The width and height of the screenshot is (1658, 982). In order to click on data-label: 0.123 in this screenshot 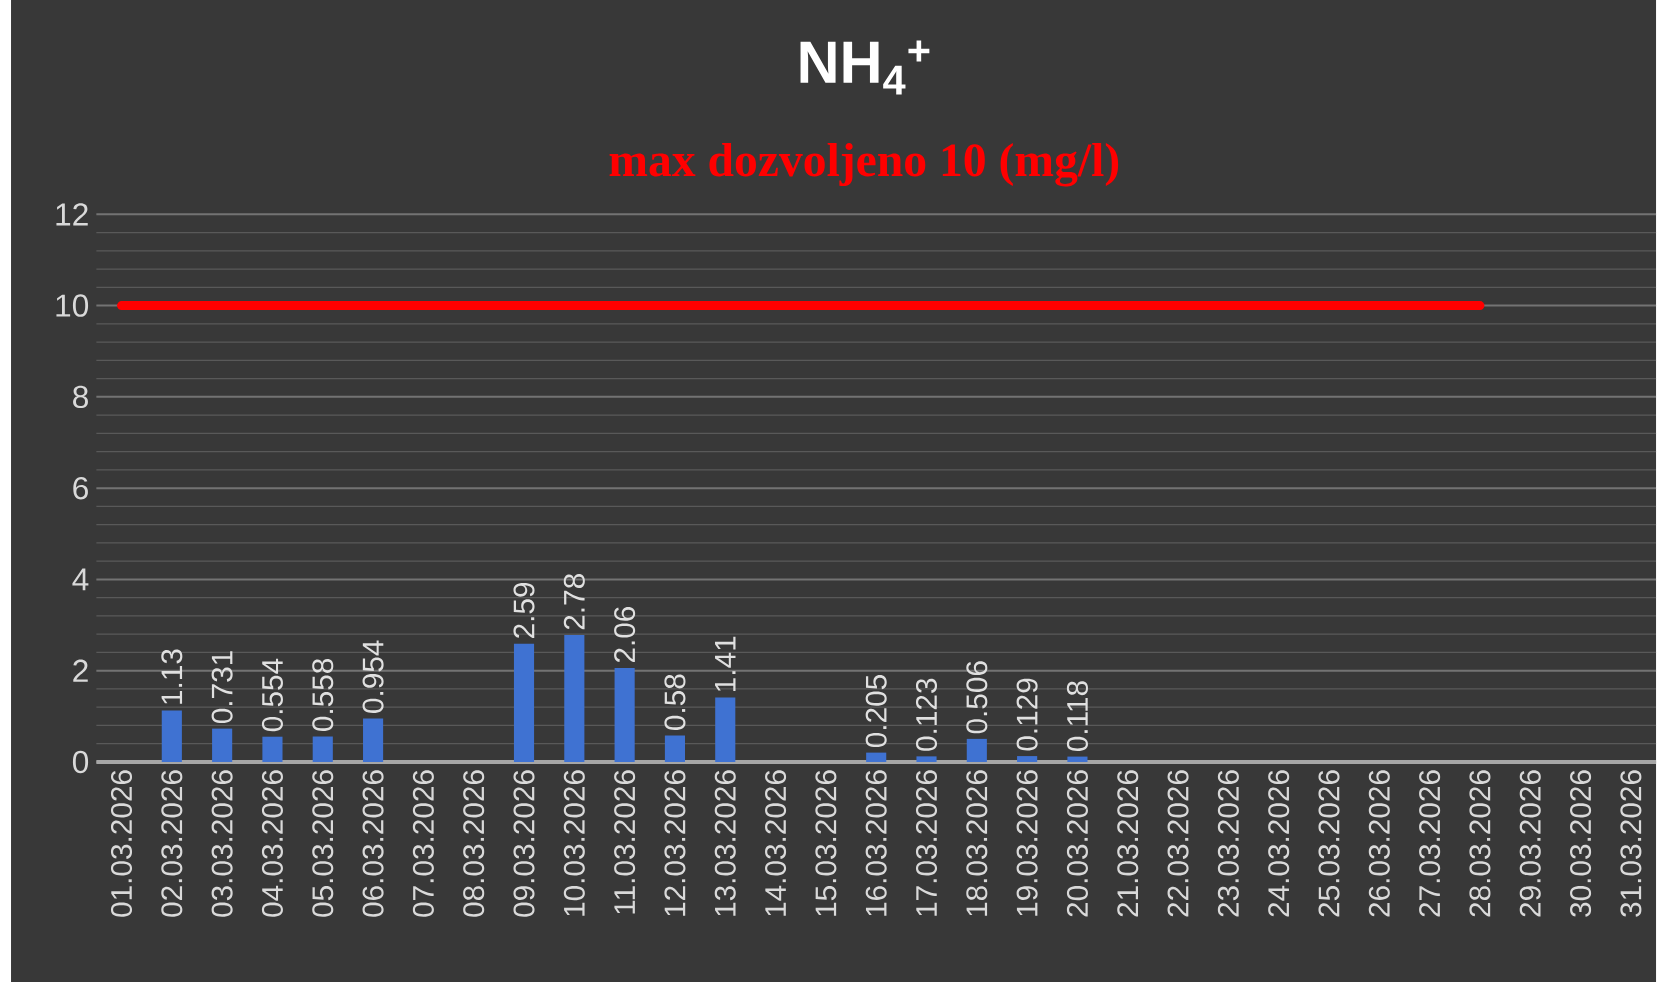, I will do `click(926, 714)`.